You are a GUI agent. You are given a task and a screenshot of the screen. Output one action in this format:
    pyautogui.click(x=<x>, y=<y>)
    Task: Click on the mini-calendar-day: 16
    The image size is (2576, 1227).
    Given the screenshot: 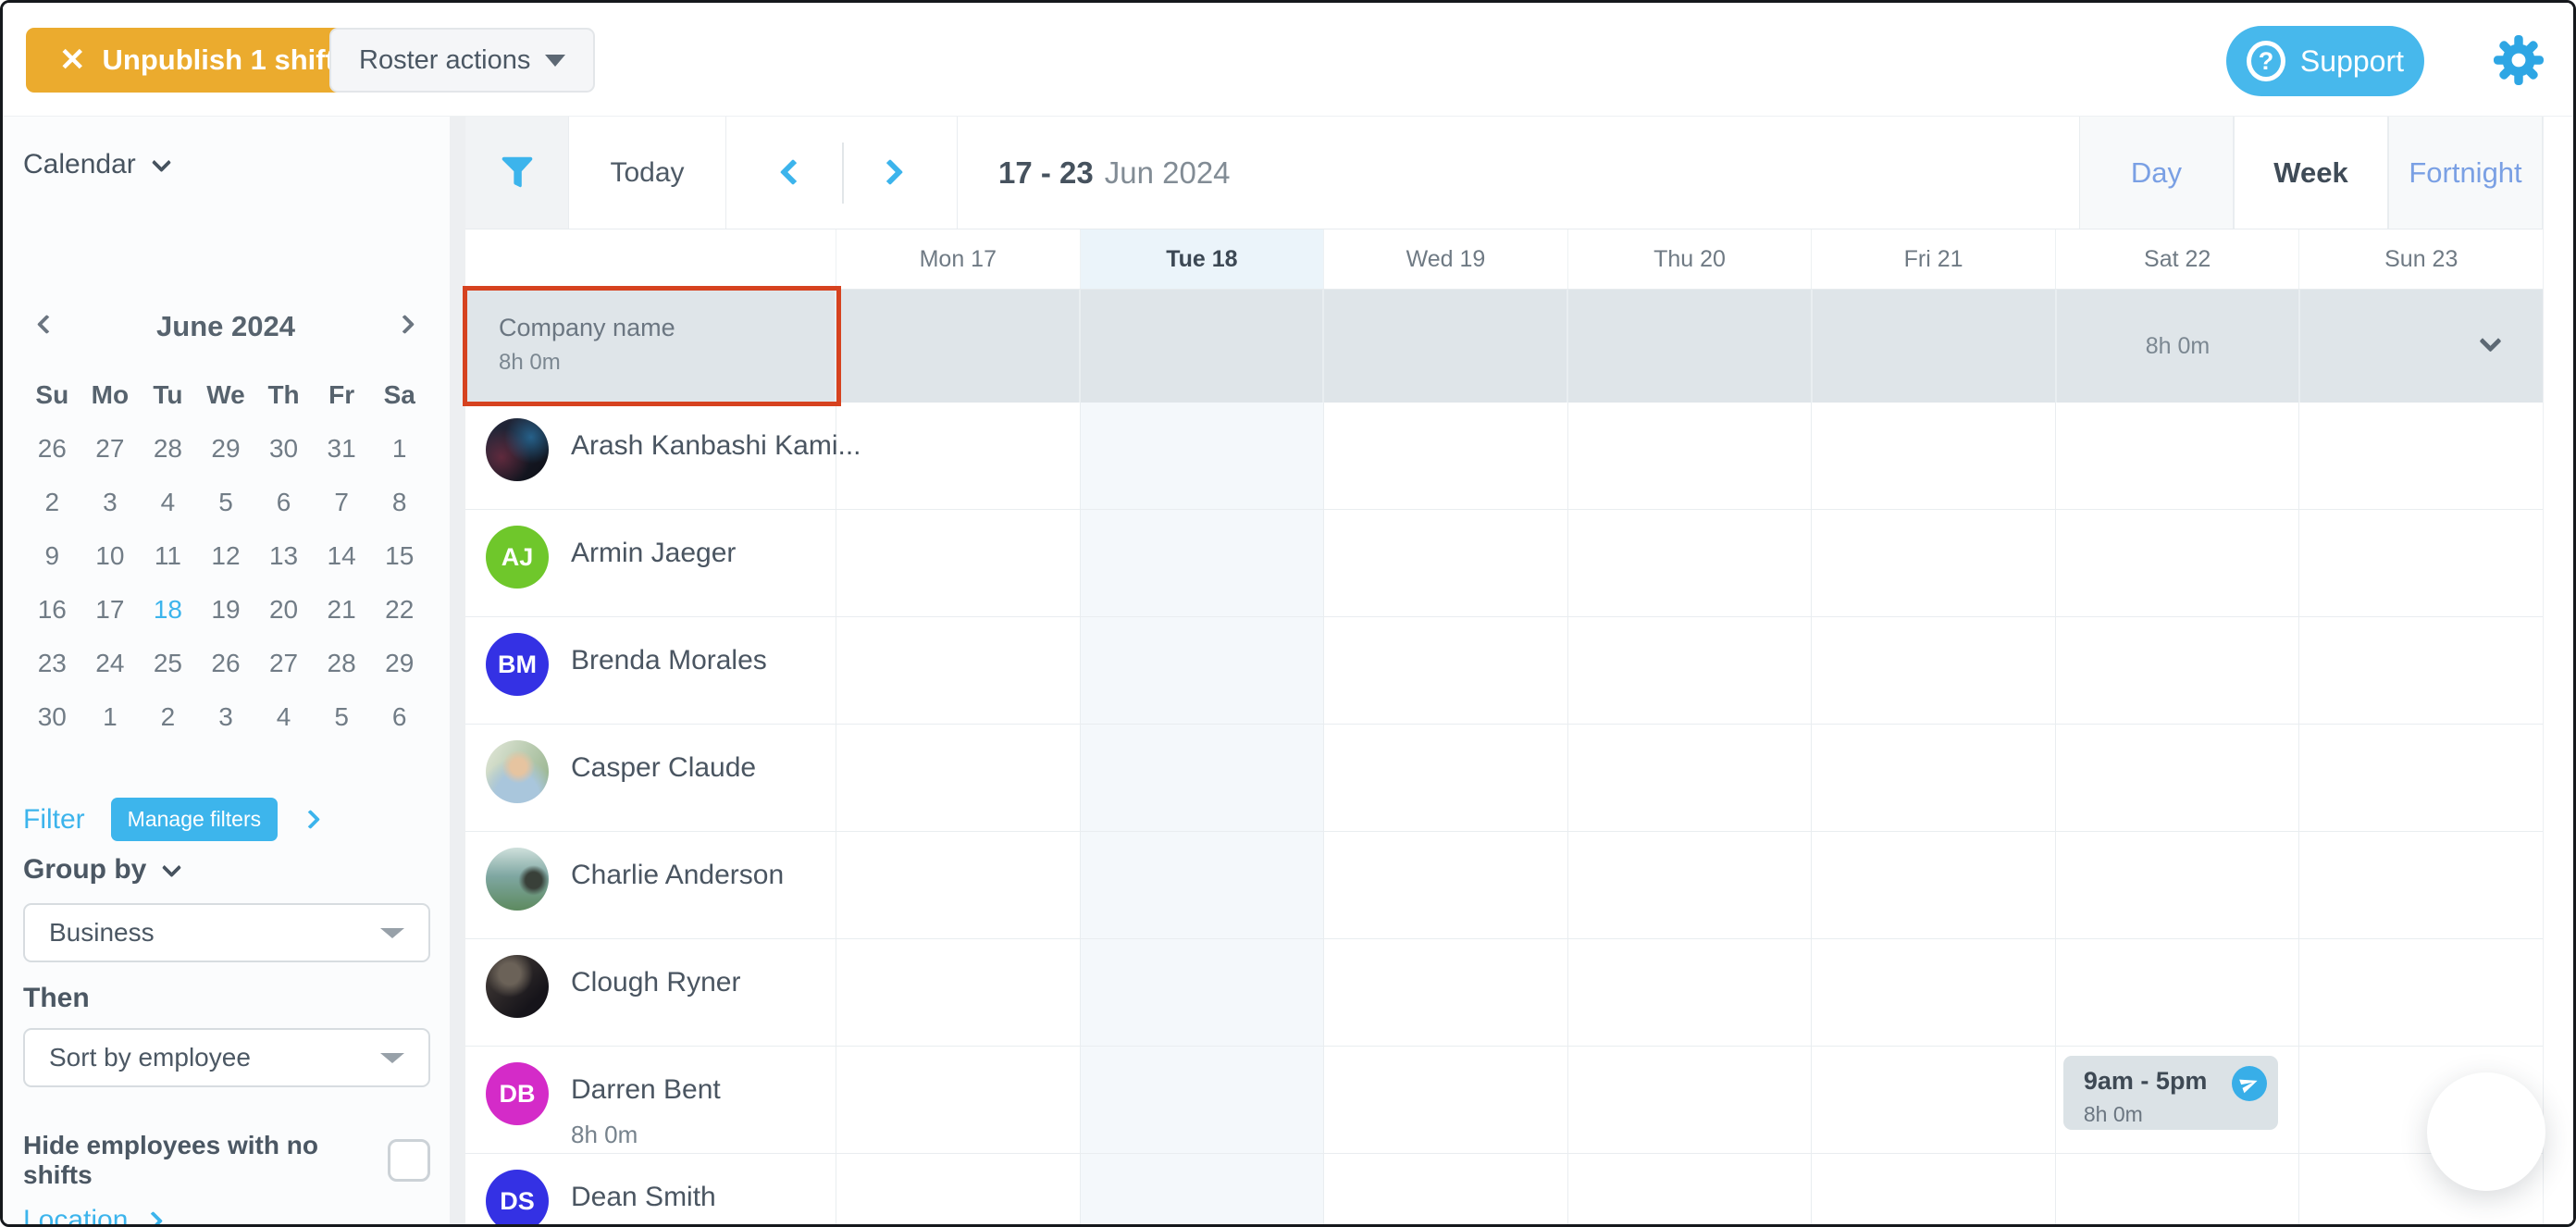 What is the action you would take?
    pyautogui.click(x=52, y=609)
    